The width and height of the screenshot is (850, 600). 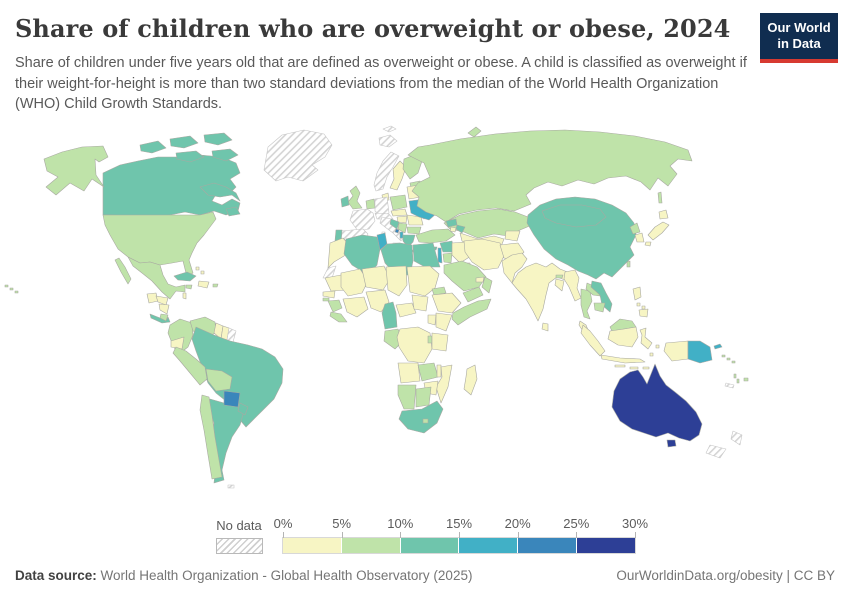 What do you see at coordinates (338, 317) in the screenshot?
I see `country-sierra-leone` at bounding box center [338, 317].